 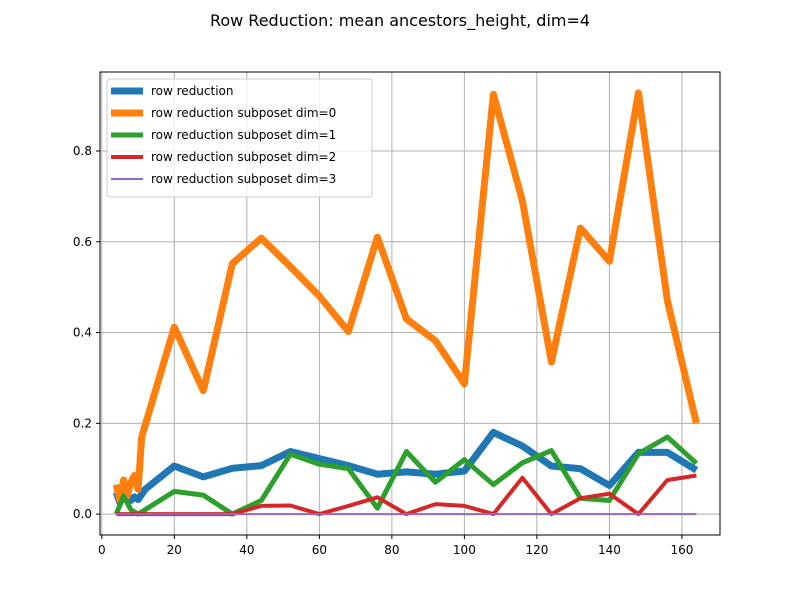 What do you see at coordinates (681, 550) in the screenshot?
I see `x-tick-label: 160` at bounding box center [681, 550].